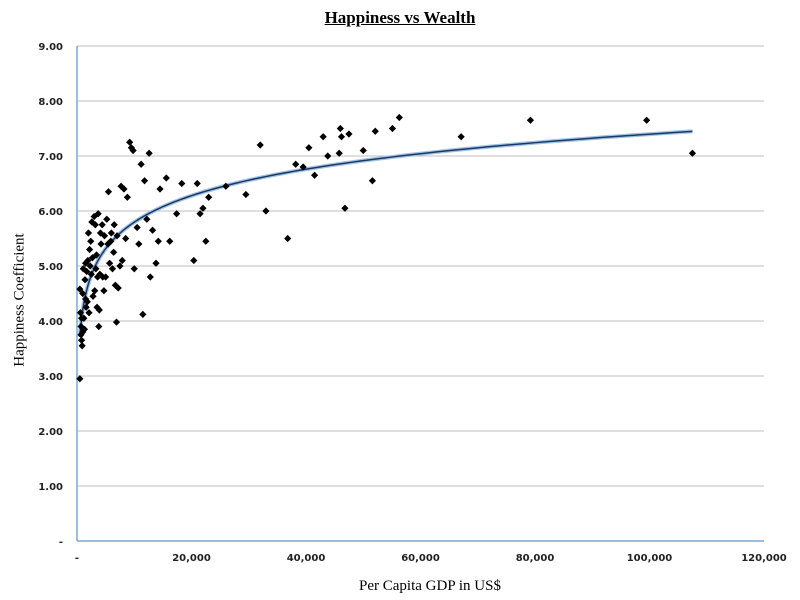 The height and width of the screenshot is (600, 800). What do you see at coordinates (50, 47) in the screenshot?
I see `y-tick-label: 9.00` at bounding box center [50, 47].